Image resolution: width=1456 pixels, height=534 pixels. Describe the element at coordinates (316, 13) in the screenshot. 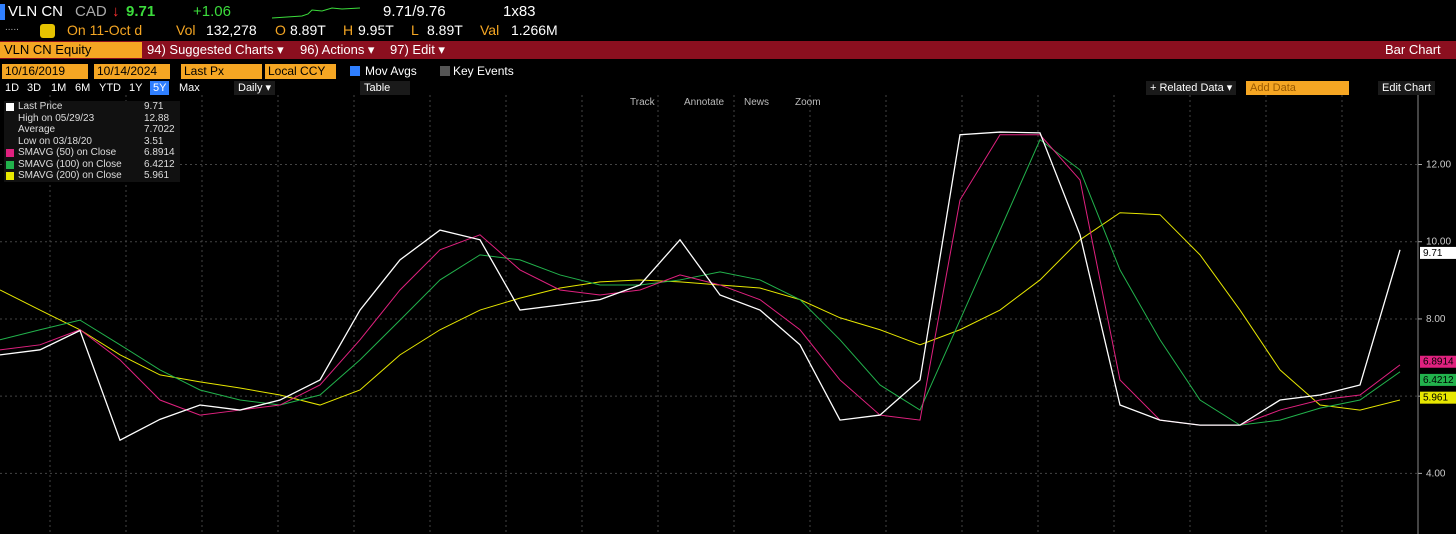

I see `sparkline` at that location.